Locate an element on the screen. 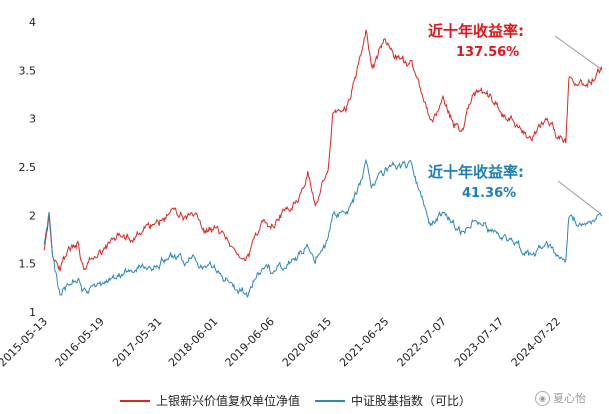 The height and width of the screenshot is (414, 609). x-tick-label: 2015-05-13 is located at coordinates (25, 342).